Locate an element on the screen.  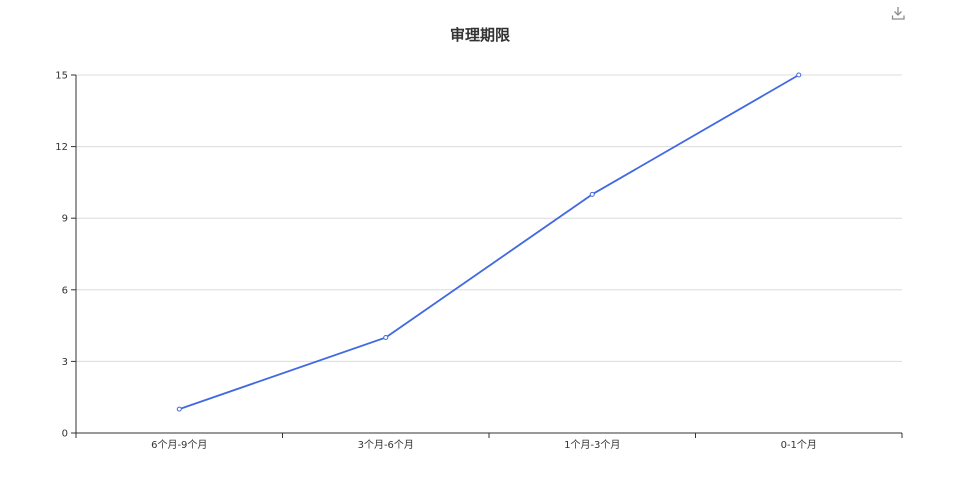
y-tick-label: 3 is located at coordinates (65, 362).